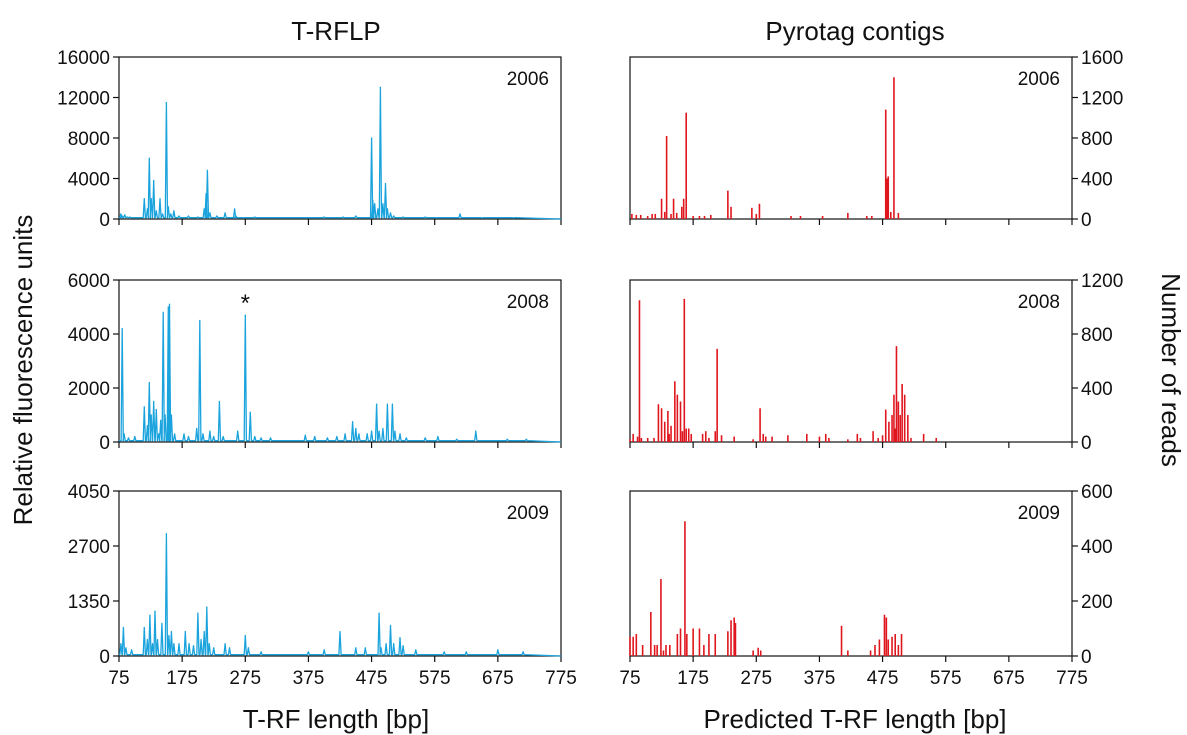 The width and height of the screenshot is (1187, 735). I want to click on x-tick-label: 775, so click(561, 678).